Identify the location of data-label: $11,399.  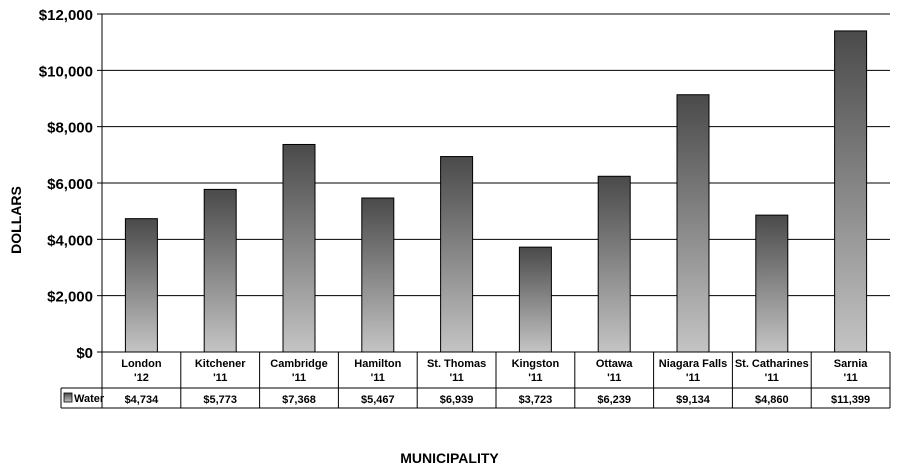
(850, 400).